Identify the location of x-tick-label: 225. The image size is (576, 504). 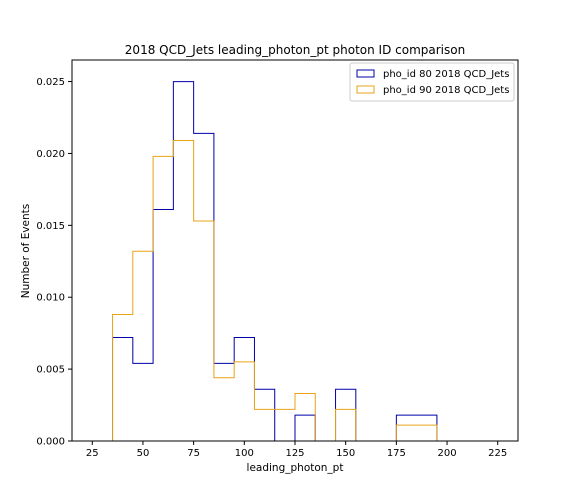
(497, 453).